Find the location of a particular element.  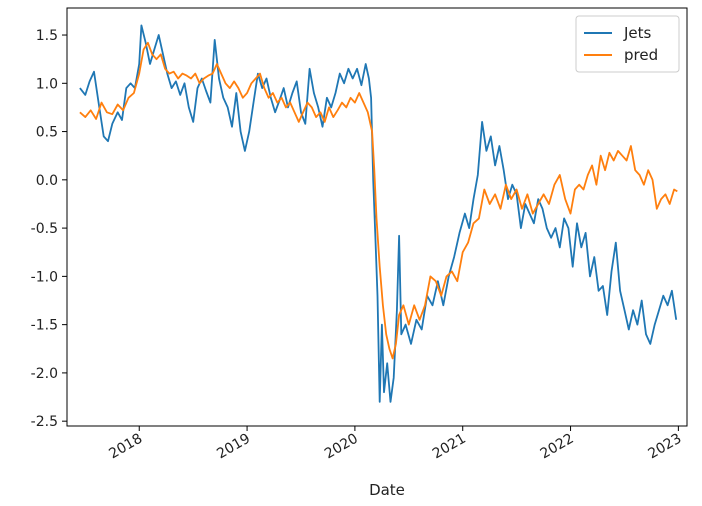

y-tick-label: -0.5 is located at coordinates (44, 229).